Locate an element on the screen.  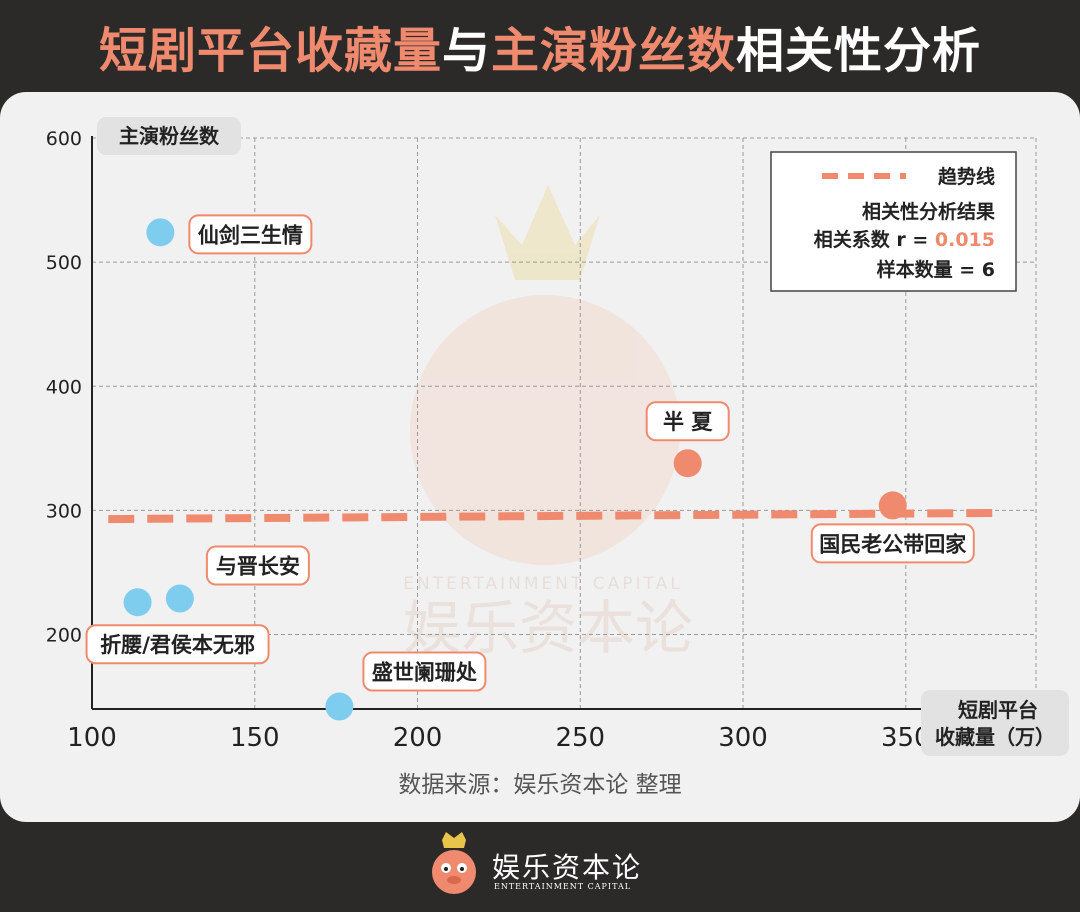
watermark-en: ENTERTAINMENT CAPITAL is located at coordinates (542, 584).